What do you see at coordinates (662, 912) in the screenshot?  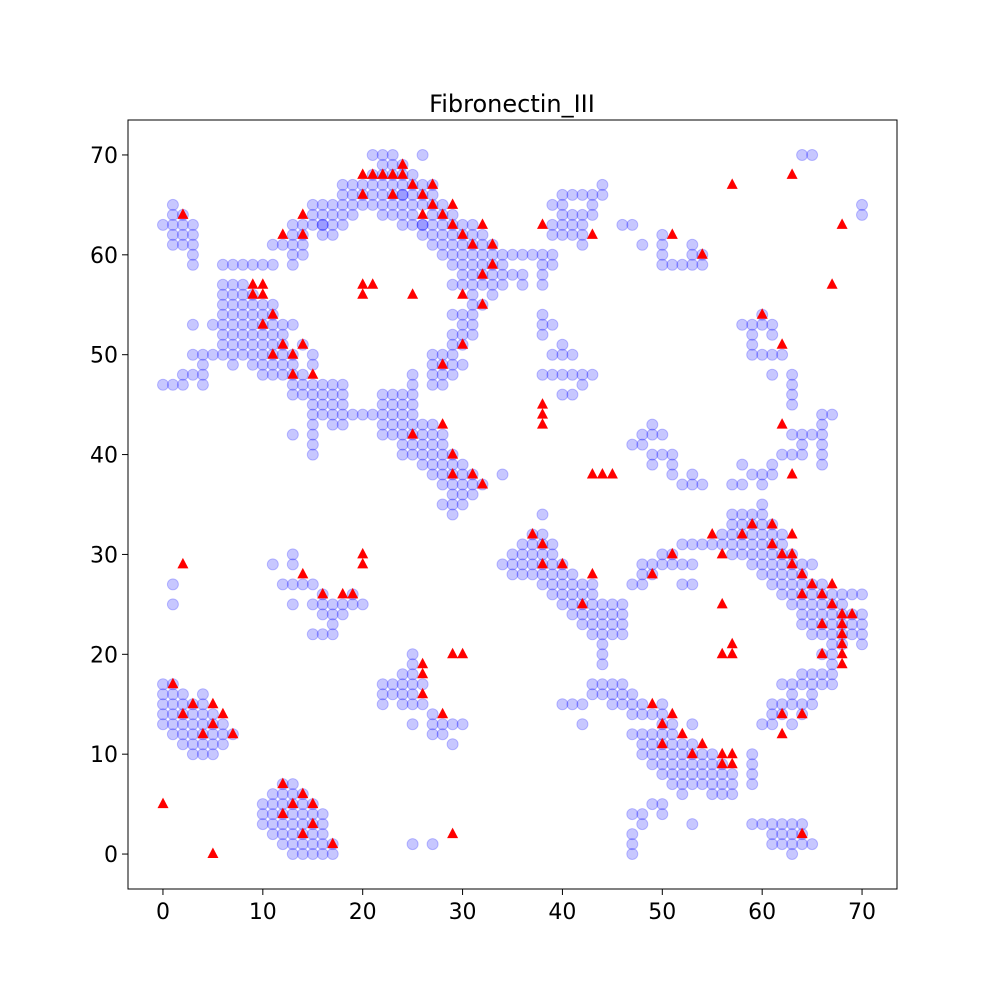 I see `x-tick-label: 50` at bounding box center [662, 912].